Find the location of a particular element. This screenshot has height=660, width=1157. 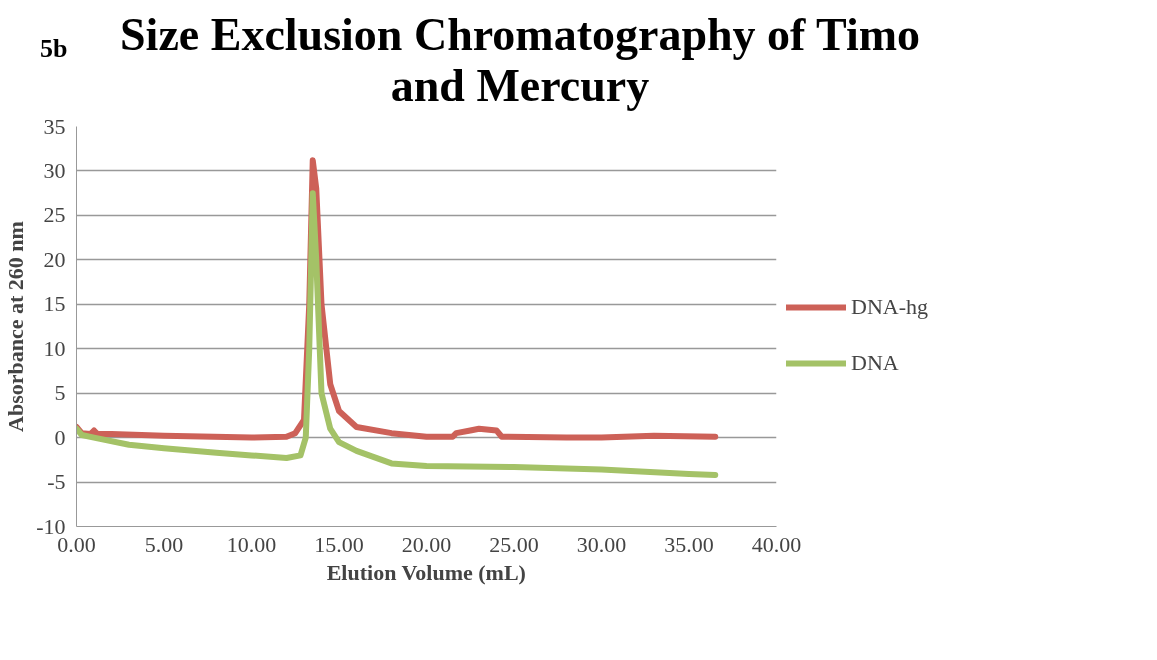

y-tick-label: 30 is located at coordinates (54, 171).